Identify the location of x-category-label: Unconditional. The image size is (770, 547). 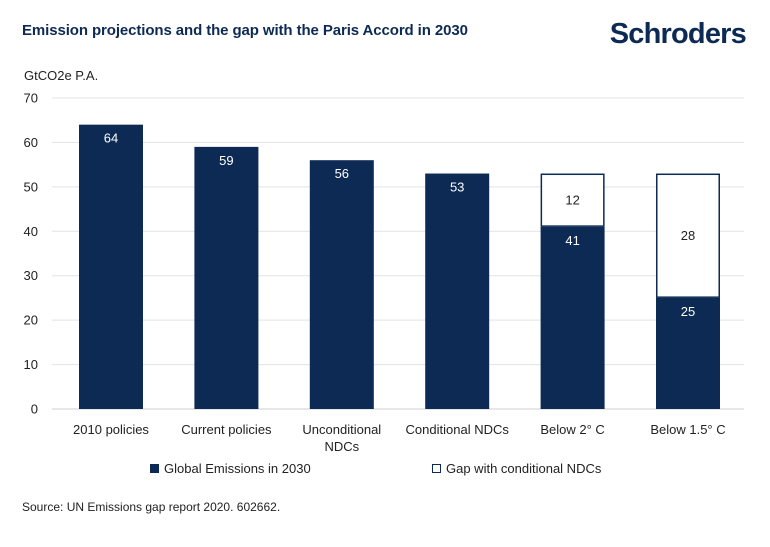
(341, 429).